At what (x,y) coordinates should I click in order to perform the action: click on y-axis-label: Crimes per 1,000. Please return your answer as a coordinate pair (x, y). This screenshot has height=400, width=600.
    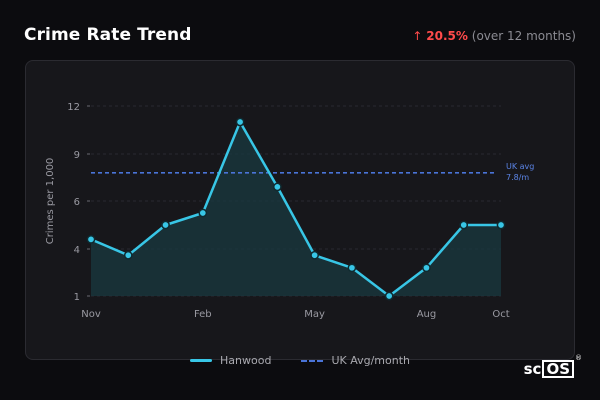
    Looking at the image, I should click on (50, 201).